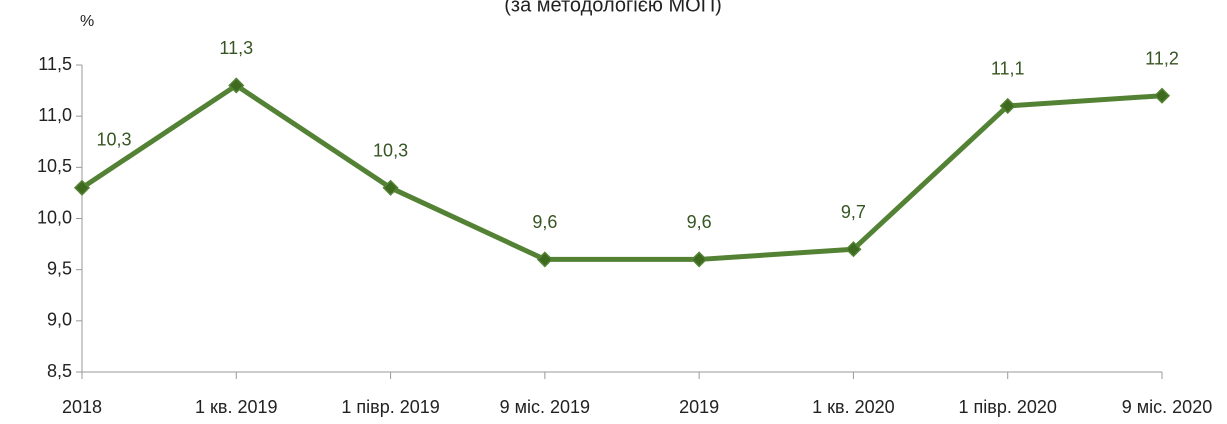  Describe the element at coordinates (59, 371) in the screenshot. I see `y-tick-label: 8,5` at that location.